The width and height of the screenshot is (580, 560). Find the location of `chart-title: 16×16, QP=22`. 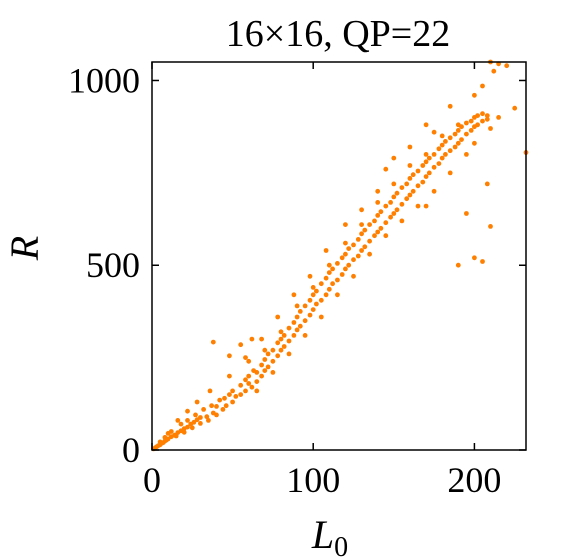

chart-title: 16×16, QP=22 is located at coordinates (338, 34).